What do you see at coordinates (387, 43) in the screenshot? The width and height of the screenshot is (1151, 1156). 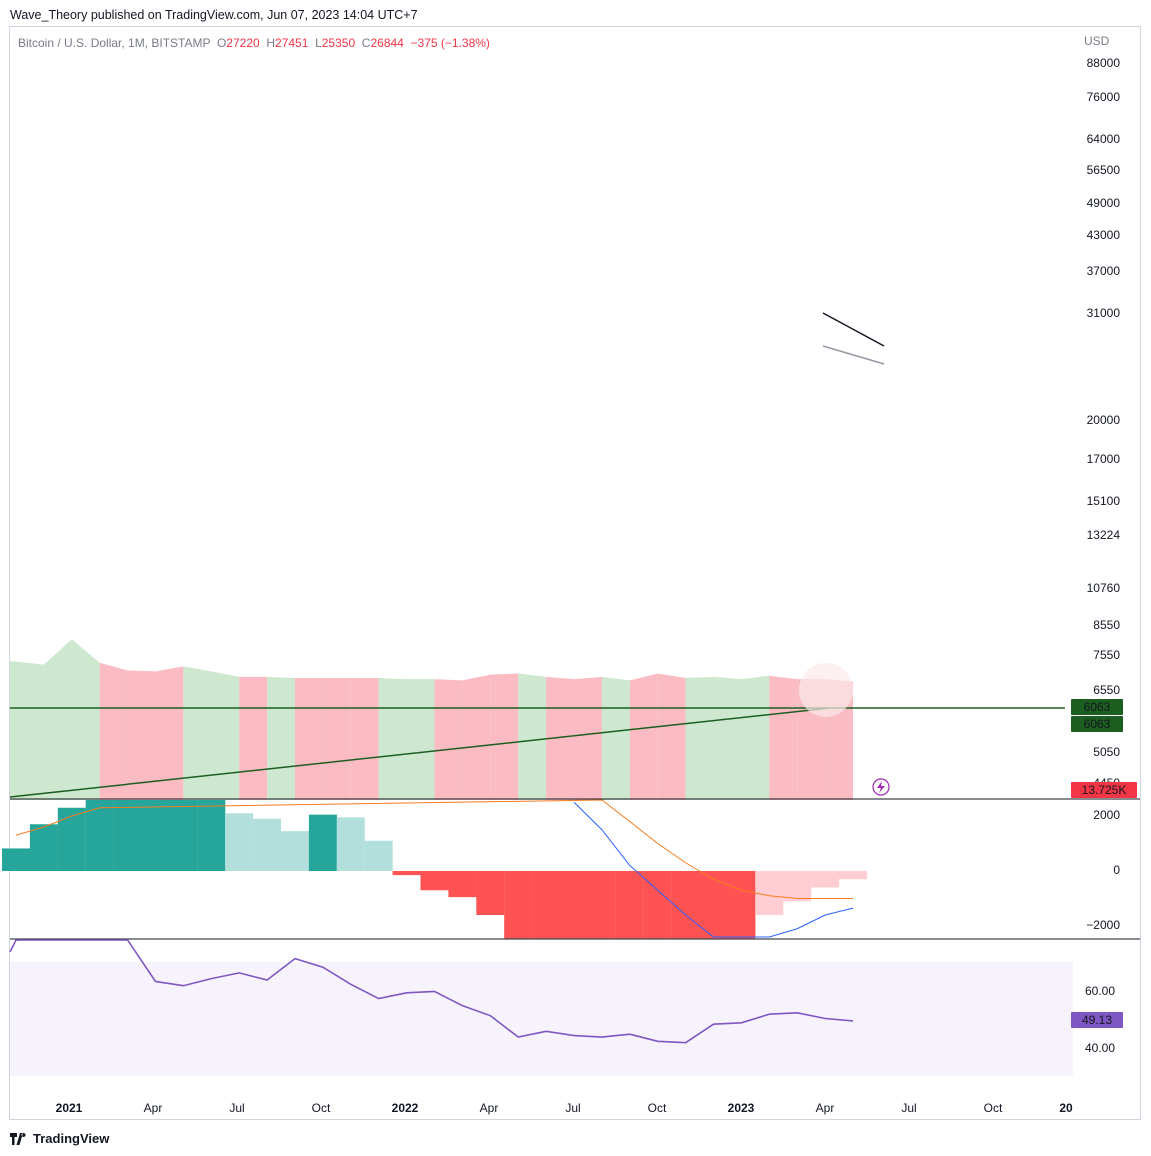 I see `legend-close: 26844` at bounding box center [387, 43].